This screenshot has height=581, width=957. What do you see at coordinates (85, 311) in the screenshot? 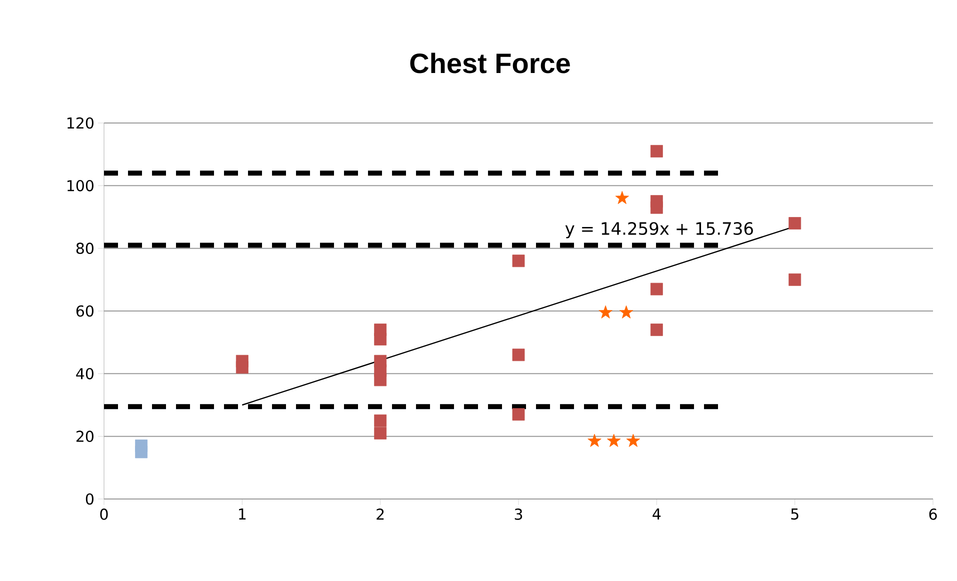
I see `y-tick-label: 60` at bounding box center [85, 311].